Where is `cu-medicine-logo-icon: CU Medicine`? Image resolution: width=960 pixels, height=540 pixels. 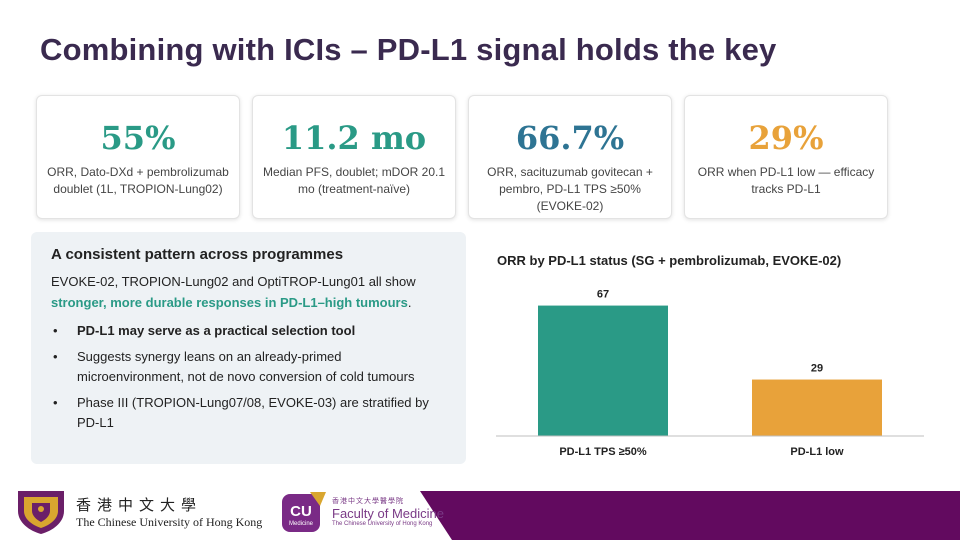
cu-medicine-logo-icon: CU Medicine is located at coordinates (304, 512).